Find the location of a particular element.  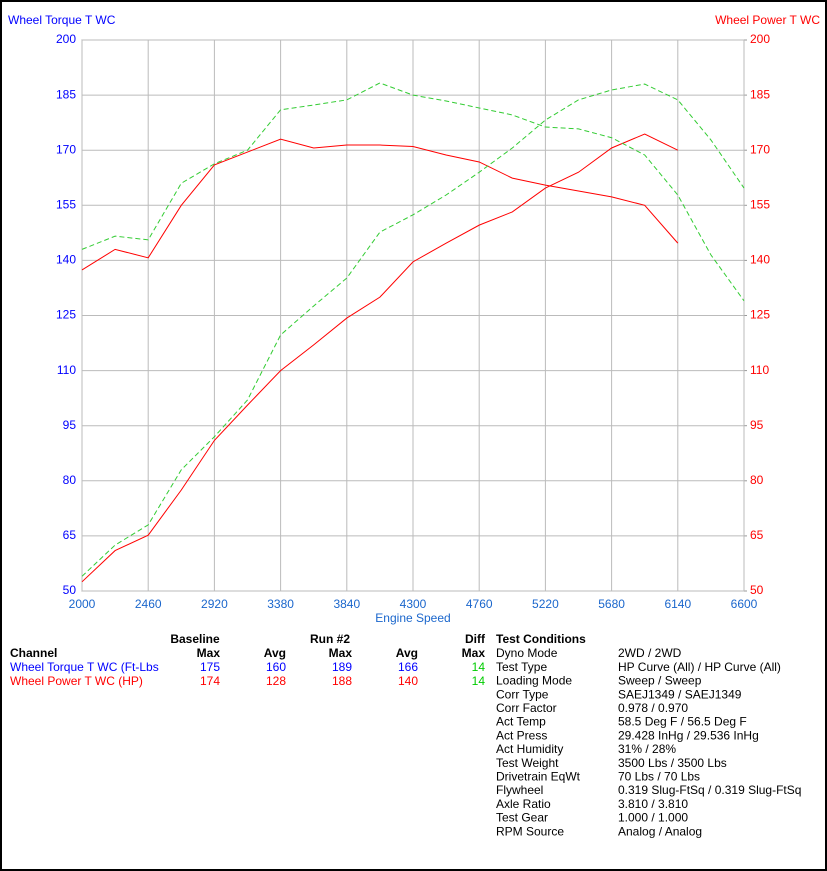

condition-value: Analog / Analog is located at coordinates (660, 831).